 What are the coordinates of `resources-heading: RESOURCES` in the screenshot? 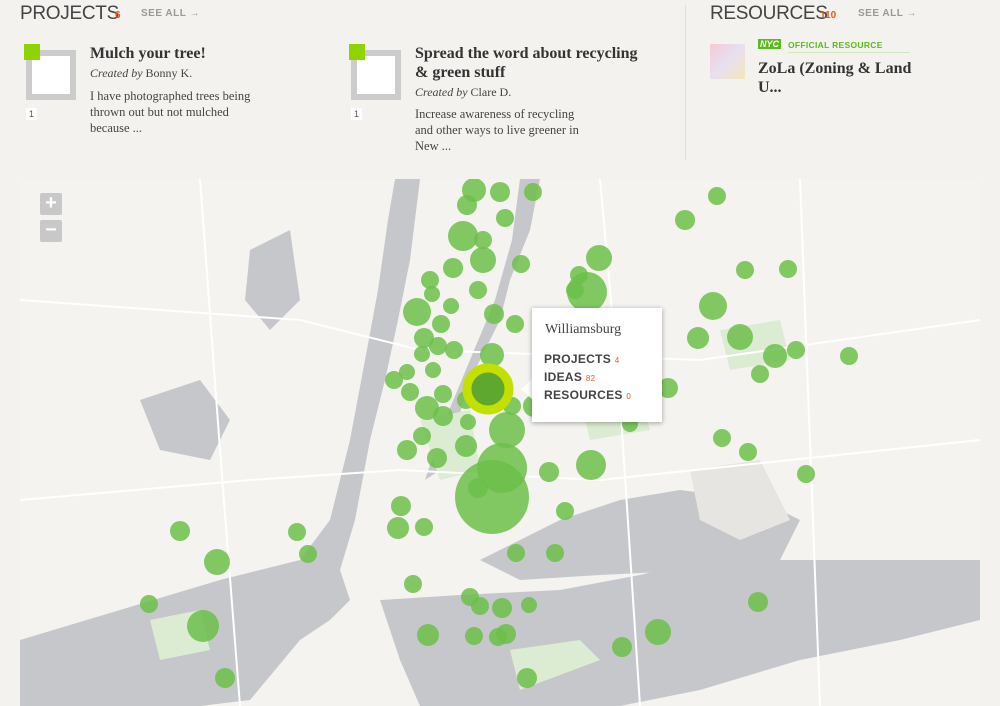 It's located at (769, 13).